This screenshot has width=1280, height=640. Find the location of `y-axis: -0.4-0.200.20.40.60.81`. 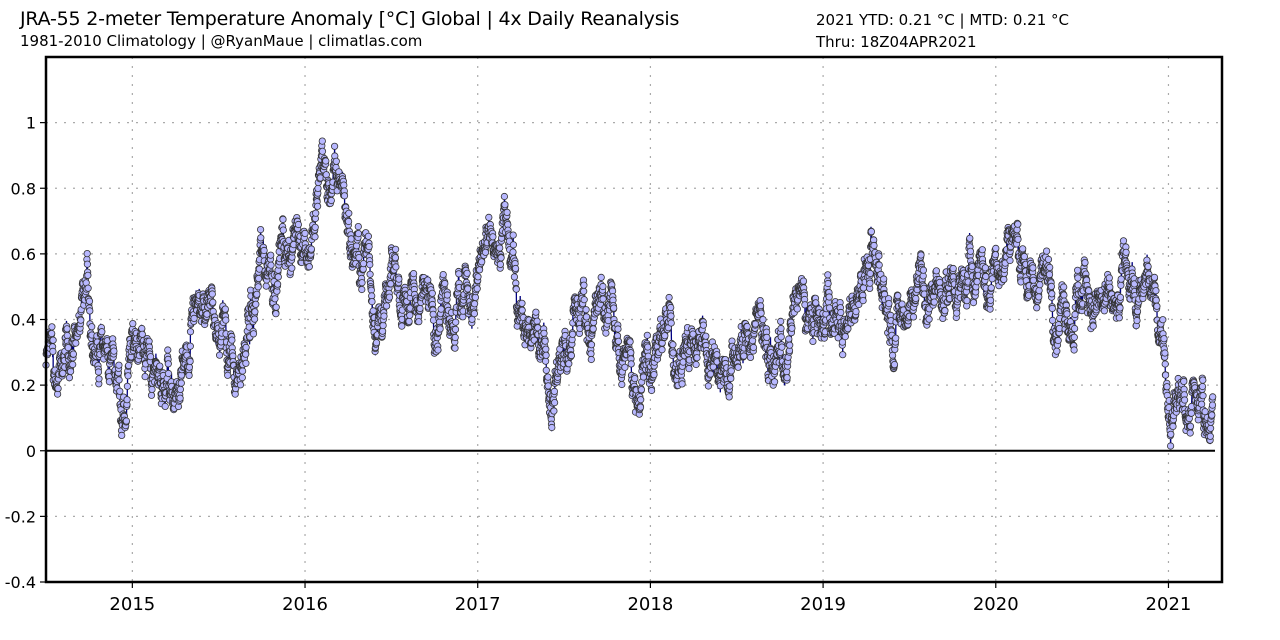

y-axis: -0.4-0.200.20.40.60.81 is located at coordinates (25, 353).